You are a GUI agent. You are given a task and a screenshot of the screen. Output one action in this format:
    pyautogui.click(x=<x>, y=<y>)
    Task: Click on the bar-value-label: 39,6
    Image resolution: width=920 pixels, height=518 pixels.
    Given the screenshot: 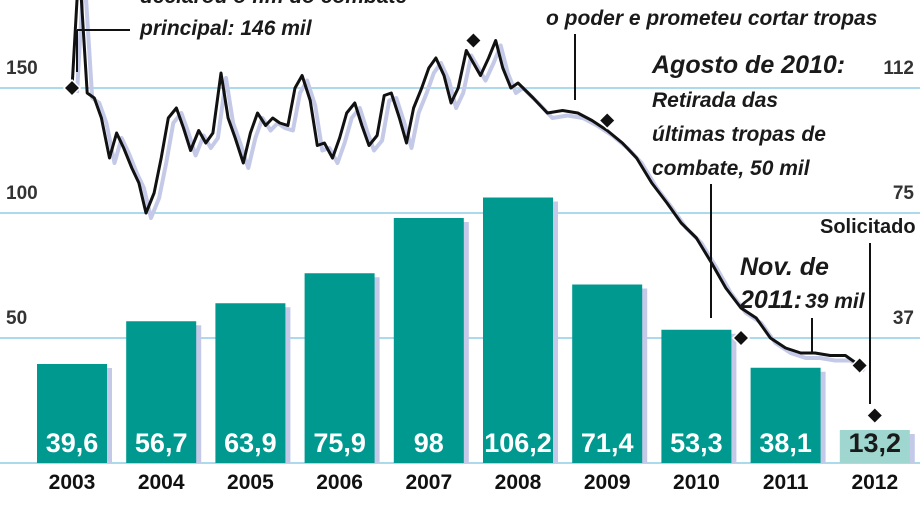 What is the action you would take?
    pyautogui.click(x=72, y=443)
    